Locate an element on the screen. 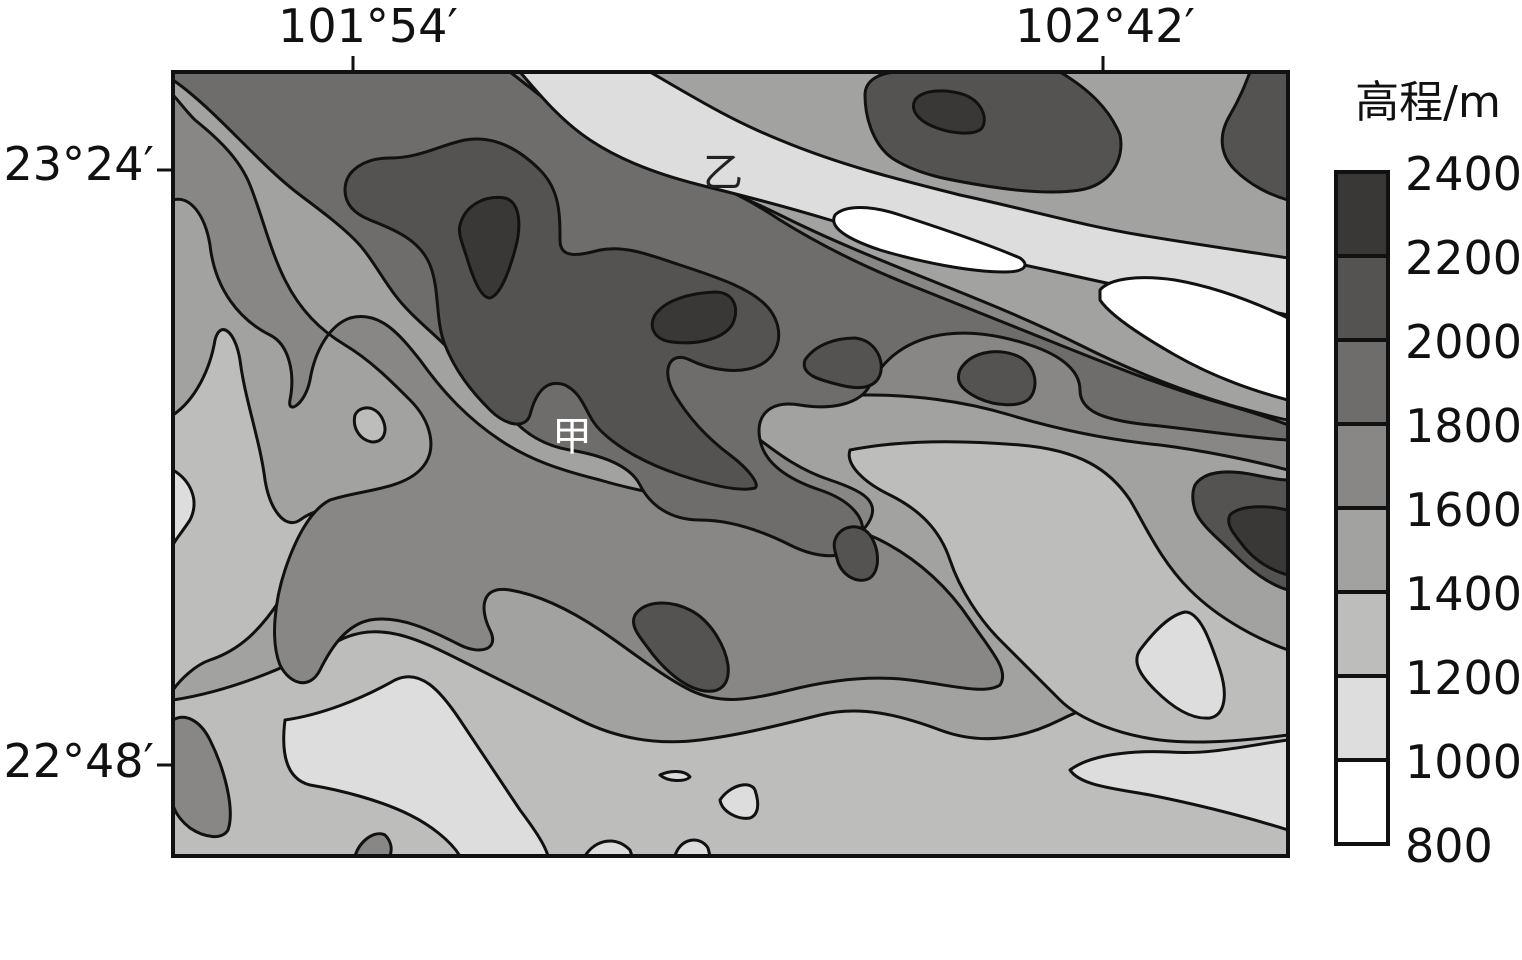  band-1600-1800-sw2 is located at coordinates (373, 844).